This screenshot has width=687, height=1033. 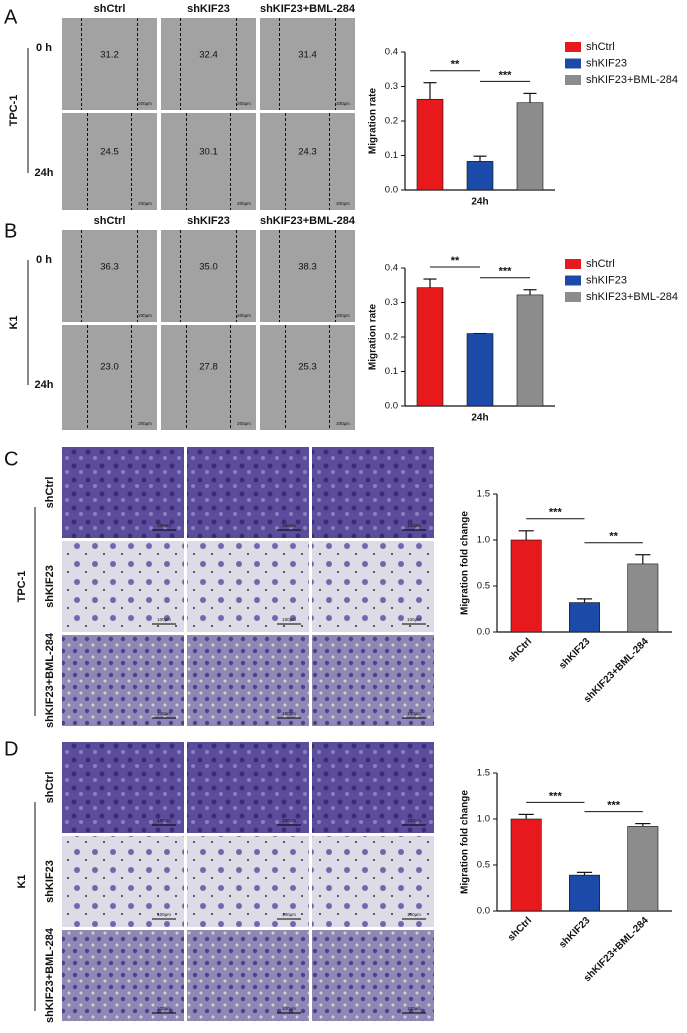 What do you see at coordinates (391, 302) in the screenshot?
I see `y-tick-label: 0.3` at bounding box center [391, 302].